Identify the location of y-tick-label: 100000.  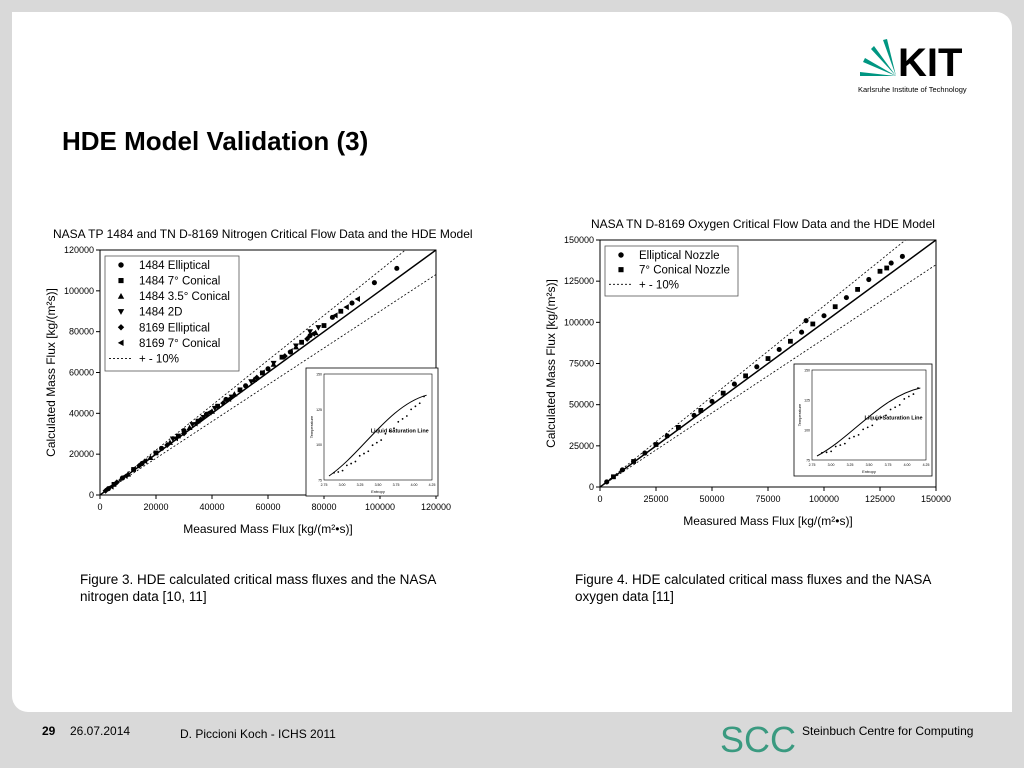
(79, 291).